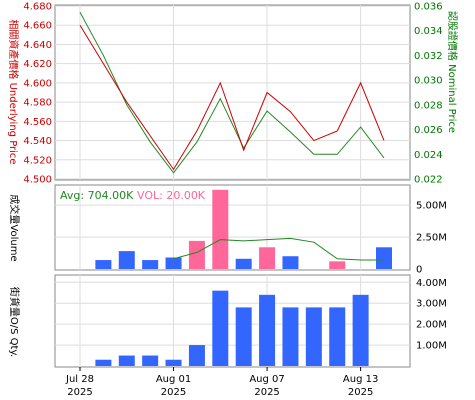 This screenshot has width=475, height=400. I want to click on left-tick-label: 4.540, so click(37, 141).